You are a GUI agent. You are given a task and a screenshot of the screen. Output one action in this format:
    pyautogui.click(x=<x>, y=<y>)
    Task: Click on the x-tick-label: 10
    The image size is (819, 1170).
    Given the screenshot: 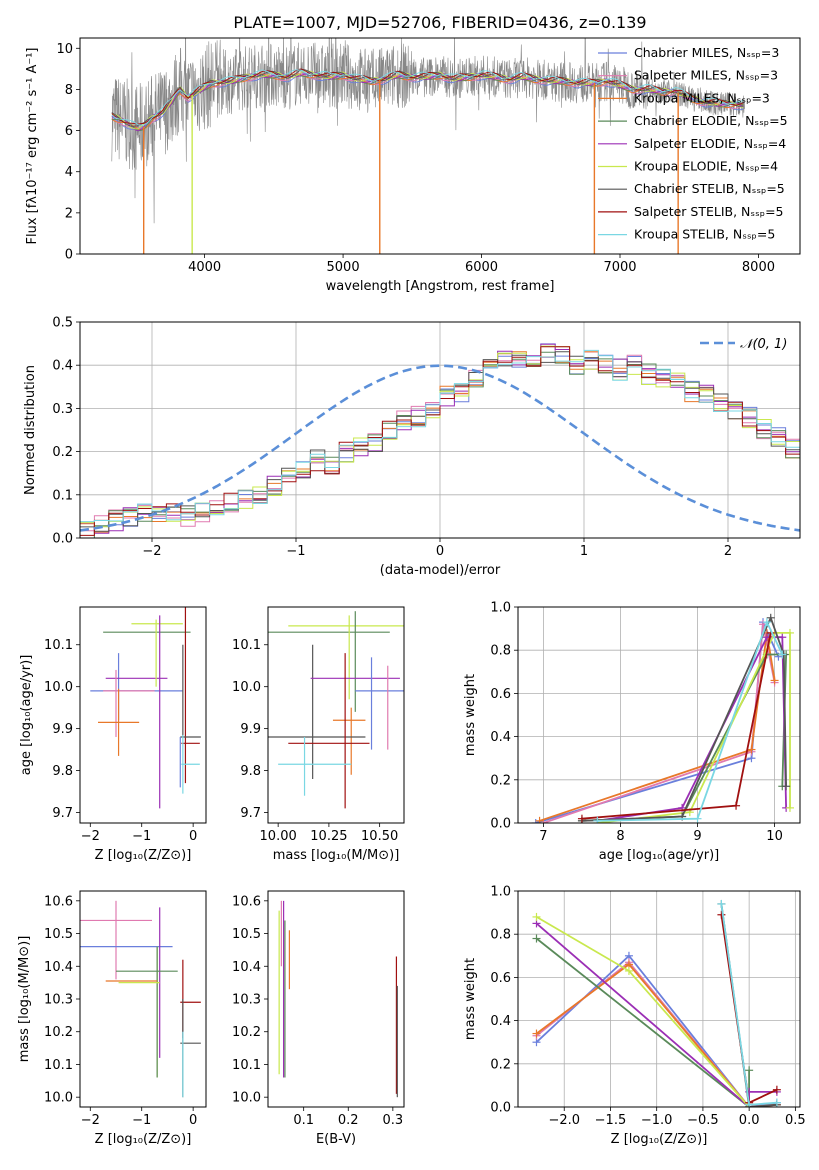 What is the action you would take?
    pyautogui.click(x=774, y=836)
    